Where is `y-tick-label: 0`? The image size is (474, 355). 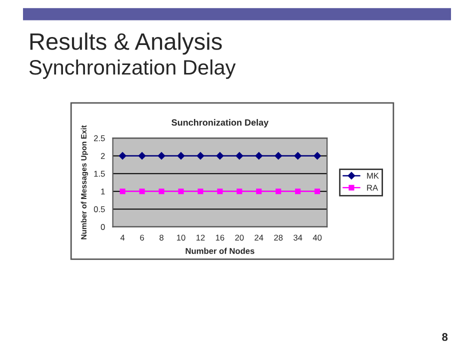 y-tick-label: 0 is located at coordinates (102, 227).